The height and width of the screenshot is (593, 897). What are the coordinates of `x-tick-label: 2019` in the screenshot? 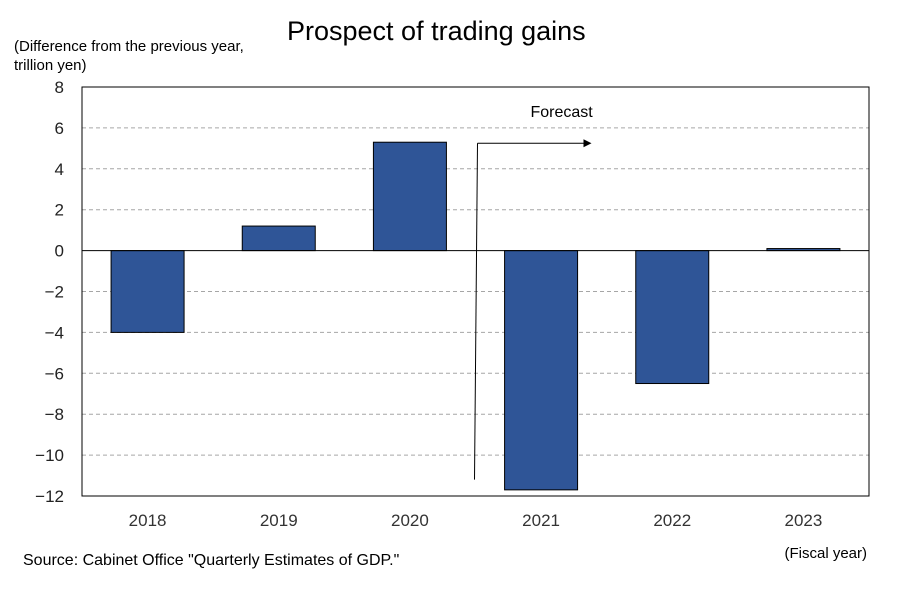 It's located at (279, 520).